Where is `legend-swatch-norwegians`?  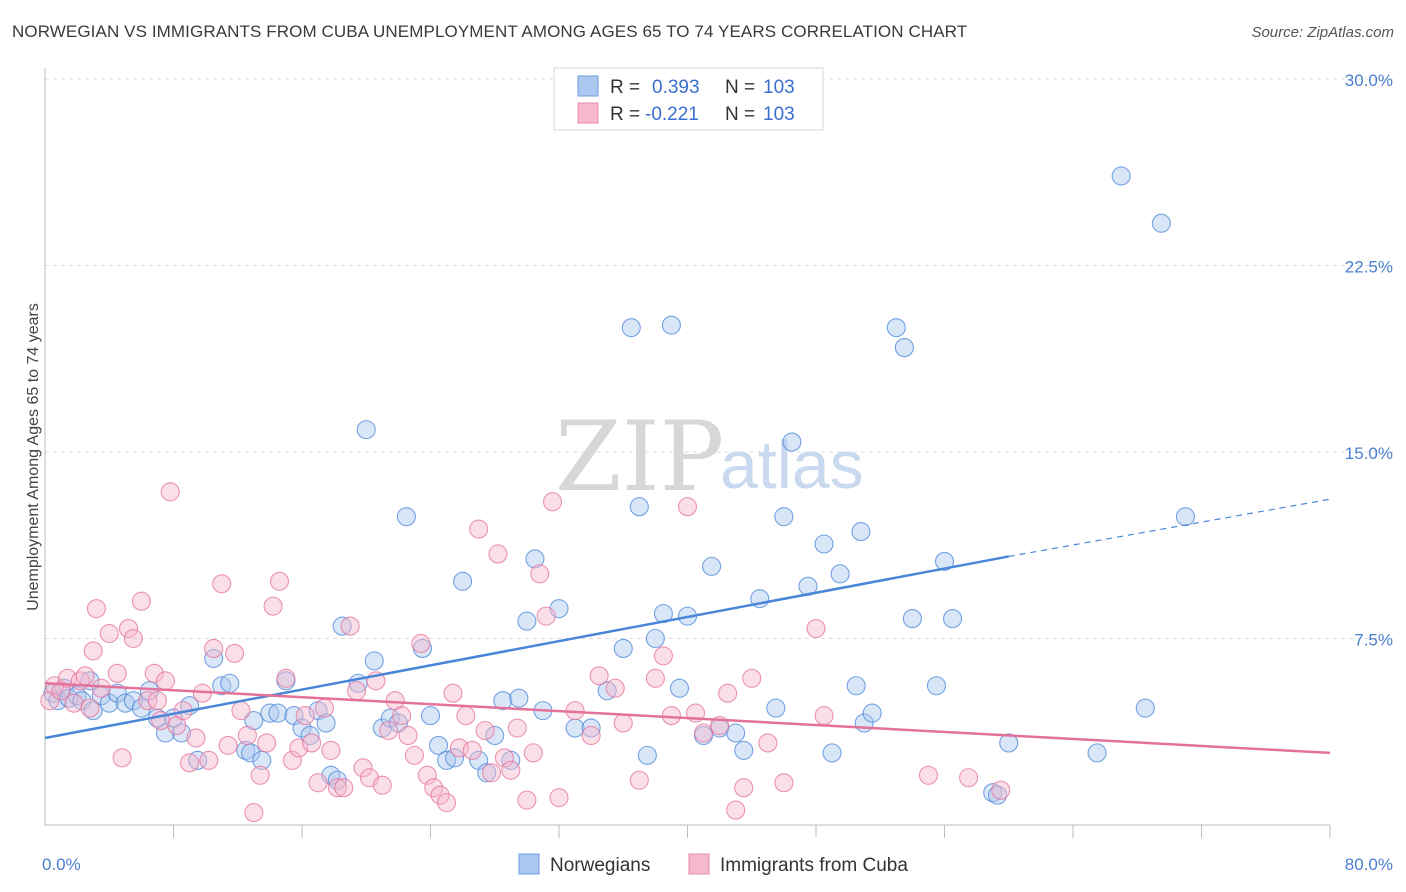
legend-swatch-norwegians is located at coordinates (588, 86).